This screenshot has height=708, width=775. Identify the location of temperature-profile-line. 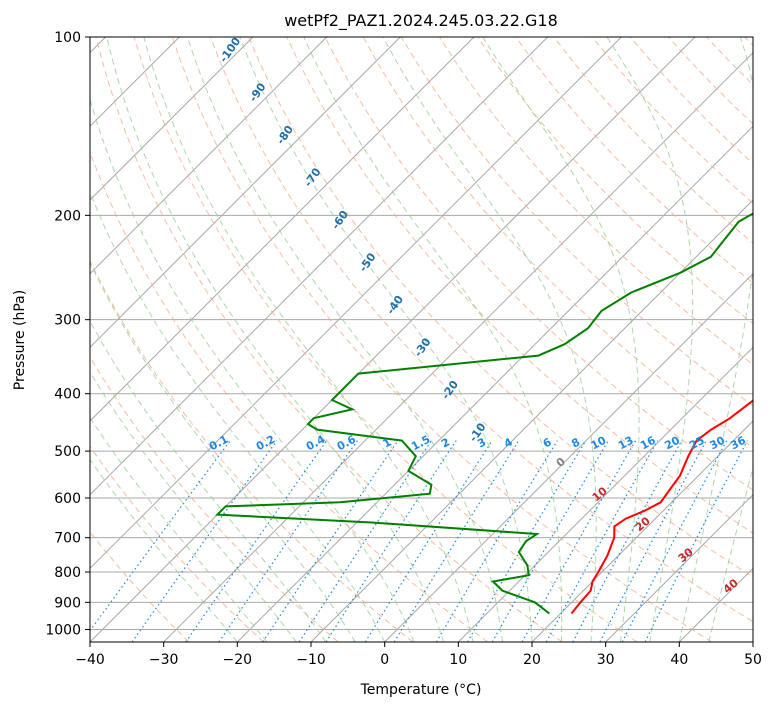
(661, 507).